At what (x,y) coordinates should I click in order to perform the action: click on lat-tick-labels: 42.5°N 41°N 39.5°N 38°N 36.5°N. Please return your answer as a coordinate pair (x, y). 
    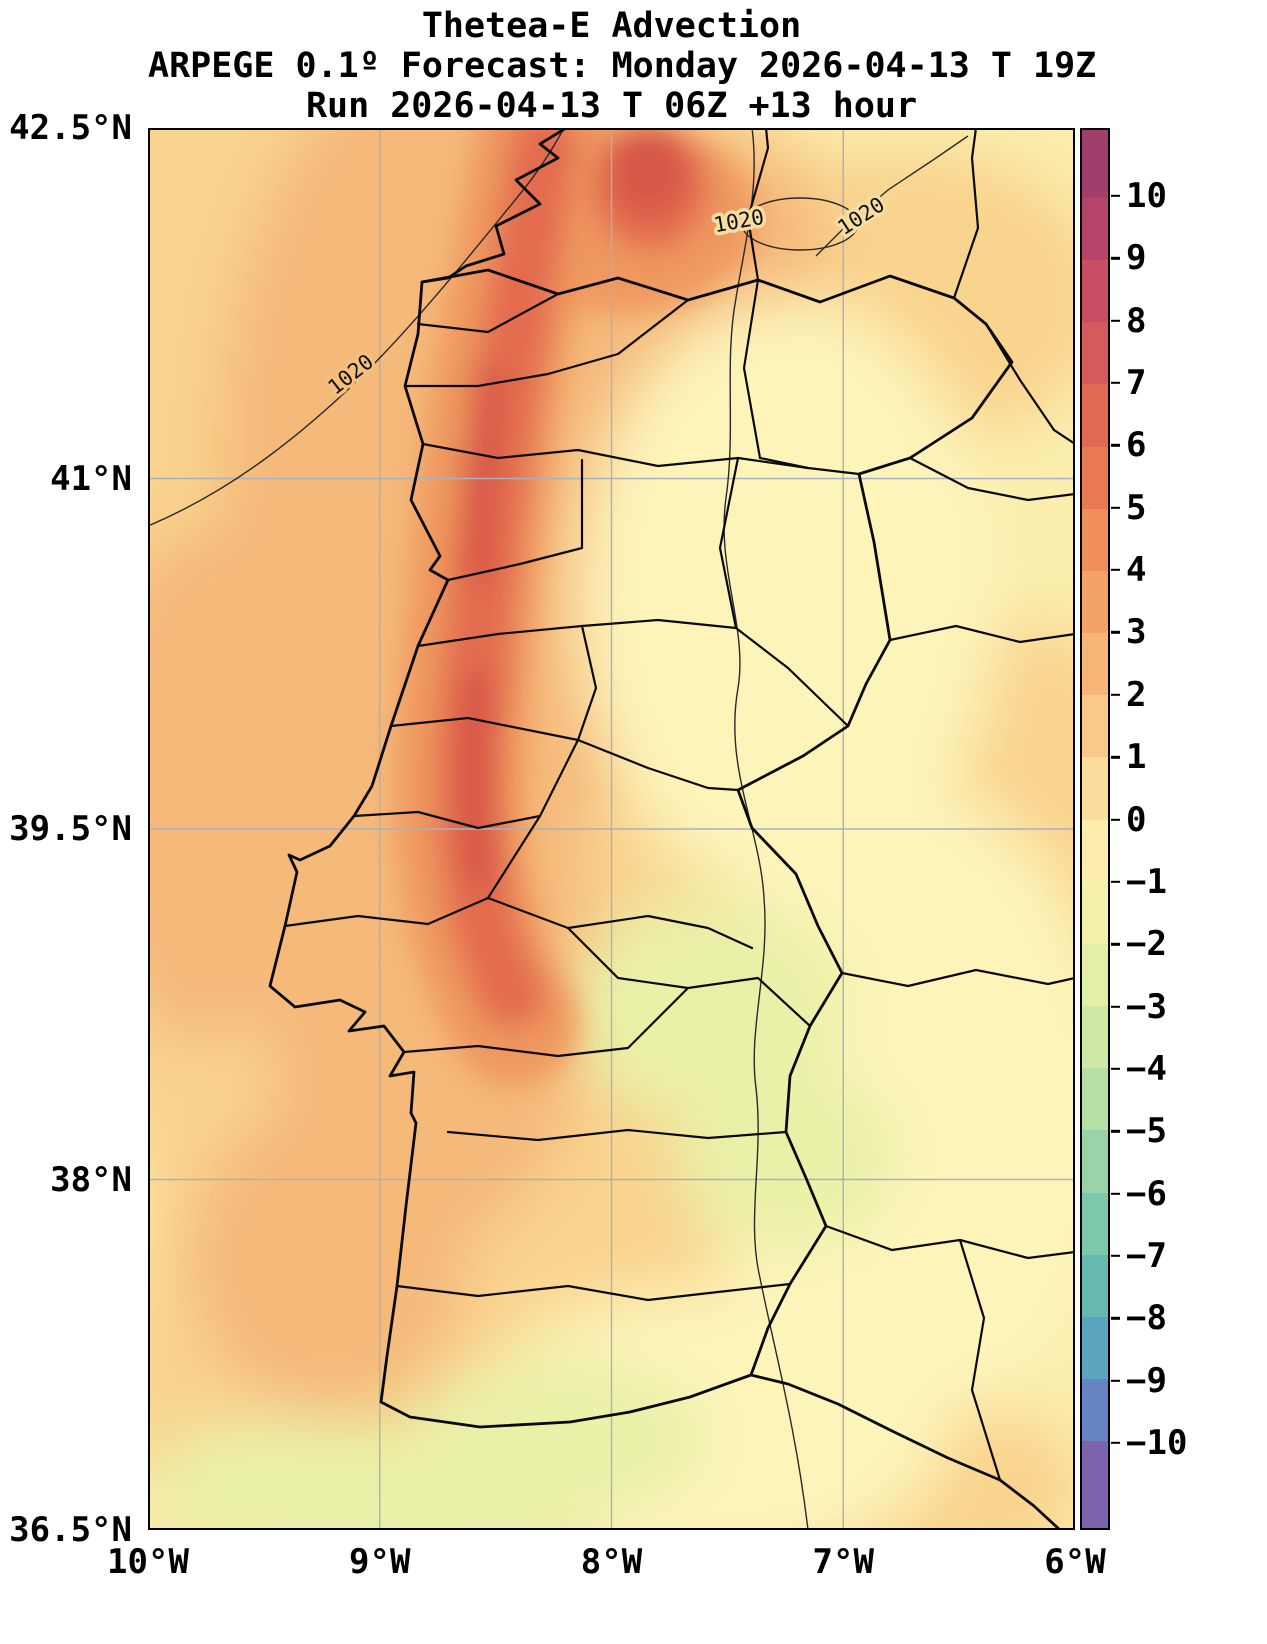
    Looking at the image, I should click on (69, 829).